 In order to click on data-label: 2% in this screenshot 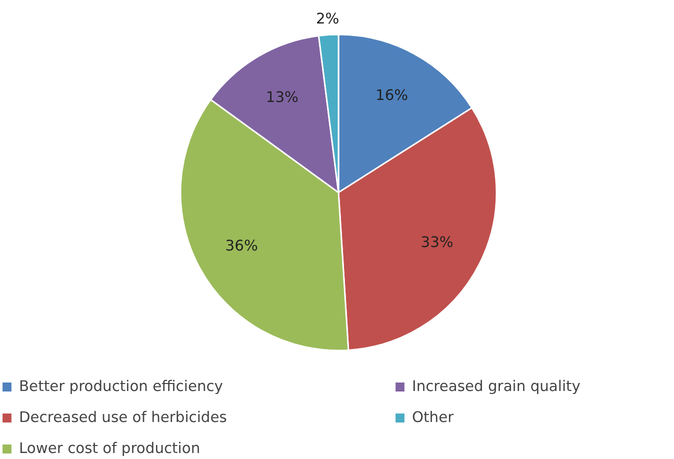, I will do `click(328, 19)`.